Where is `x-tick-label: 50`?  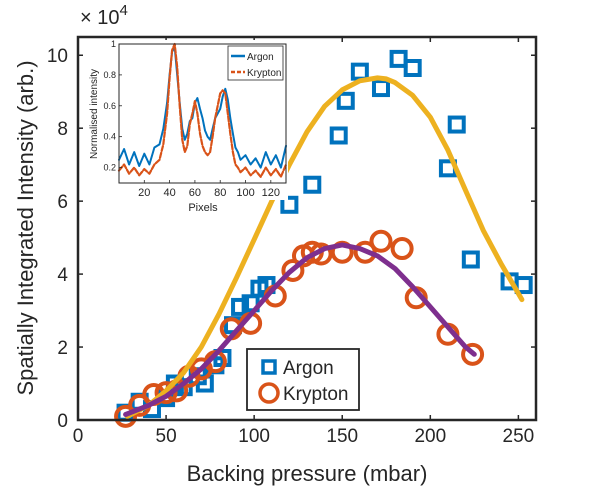
x-tick-label: 50 is located at coordinates (166, 436).